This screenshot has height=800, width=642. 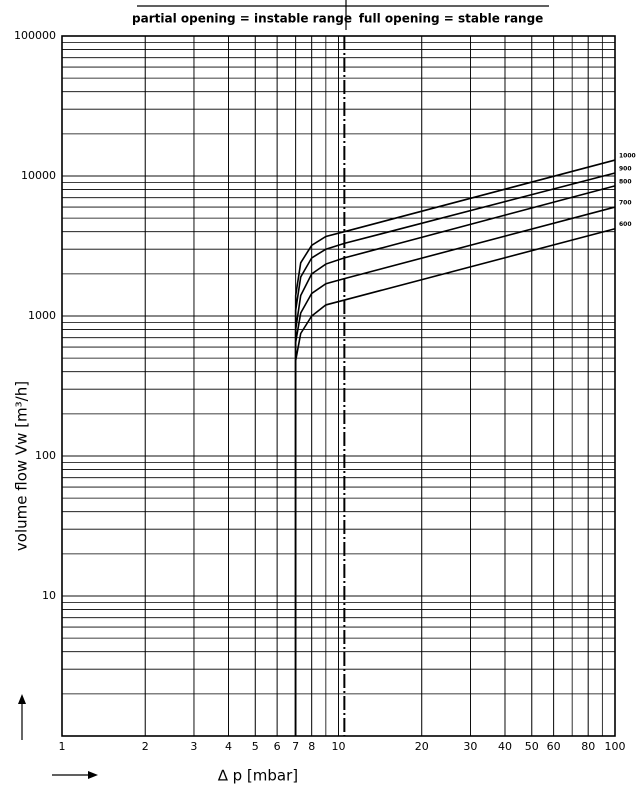 I want to click on x-tick-label: 50, so click(x=532, y=746).